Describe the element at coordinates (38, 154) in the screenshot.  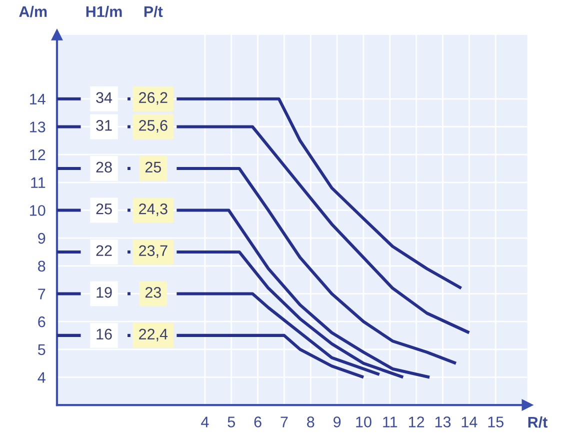
I see `y-tick-label: 12` at that location.